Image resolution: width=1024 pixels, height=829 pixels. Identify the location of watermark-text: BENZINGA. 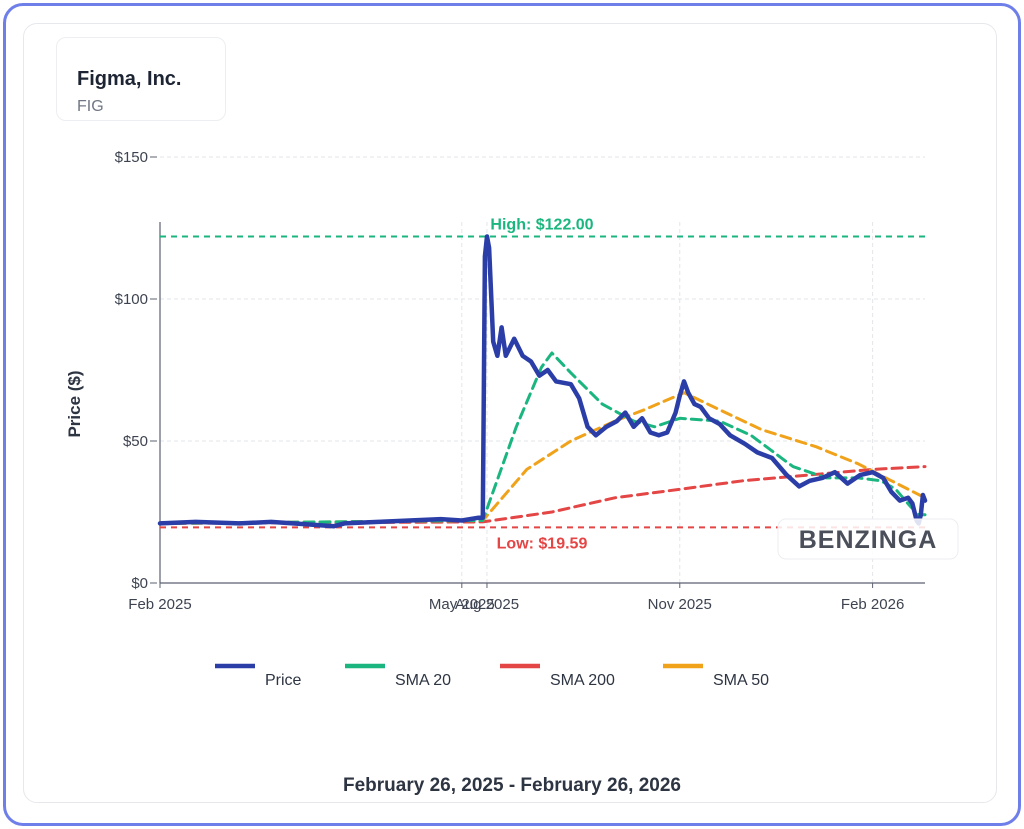
(868, 540).